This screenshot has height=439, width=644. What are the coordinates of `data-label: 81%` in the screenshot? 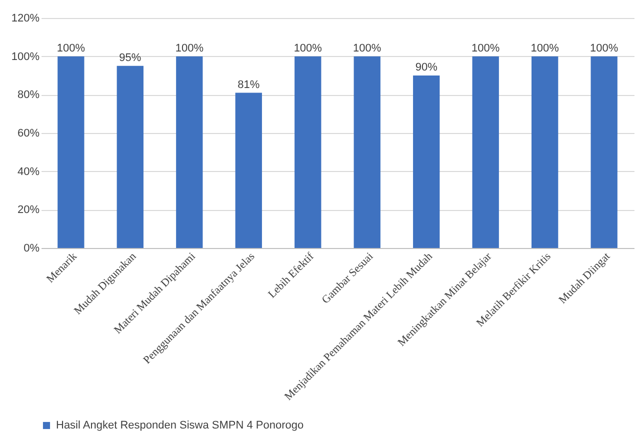 It's located at (249, 84).